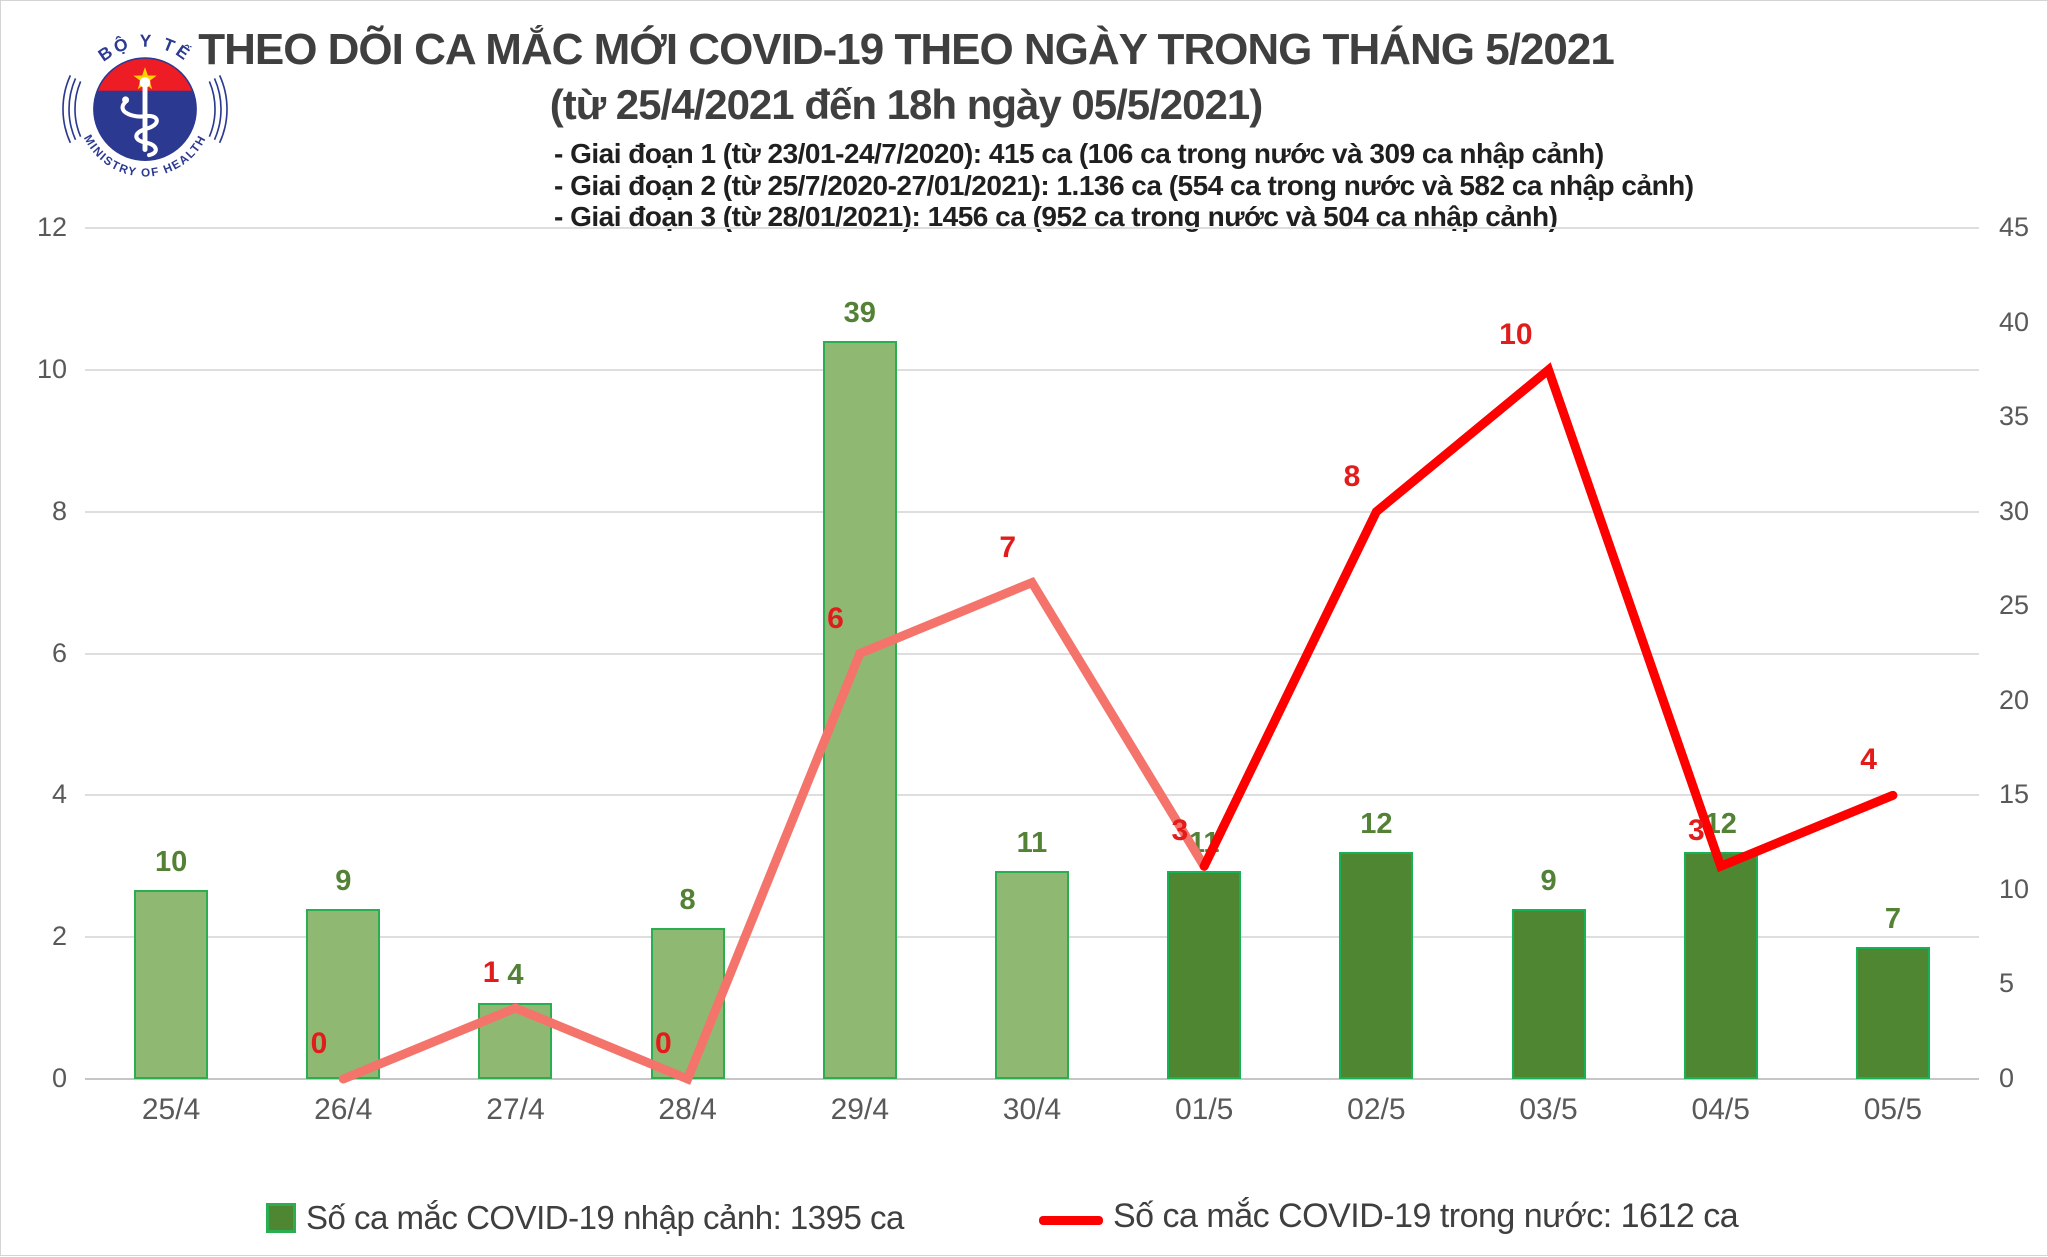 This screenshot has height=1257, width=2048. Describe the element at coordinates (2014, 605) in the screenshot. I see `right-axis-tick-label: 25` at that location.